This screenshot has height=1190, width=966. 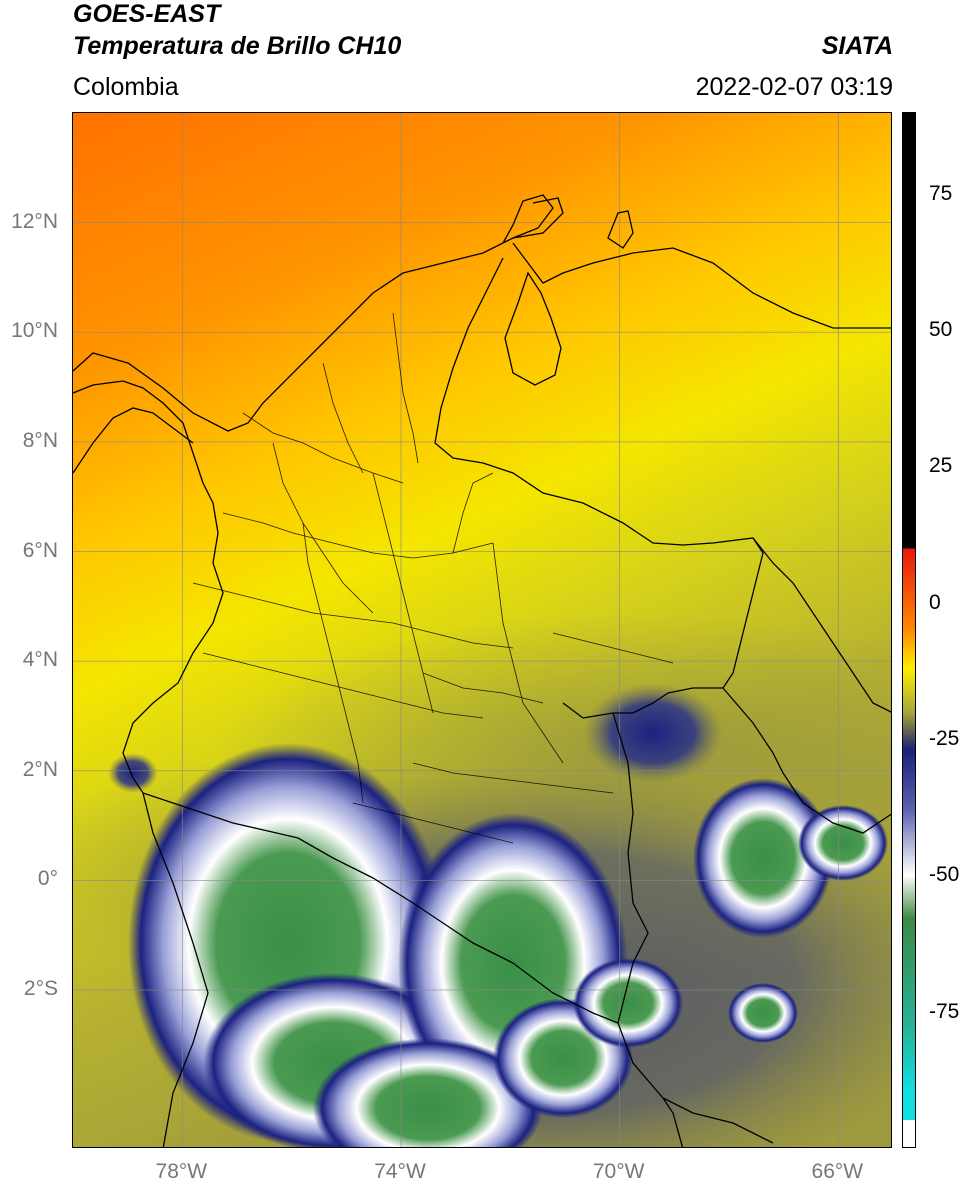 What do you see at coordinates (618, 1171) in the screenshot?
I see `lon-label: 70°W` at bounding box center [618, 1171].